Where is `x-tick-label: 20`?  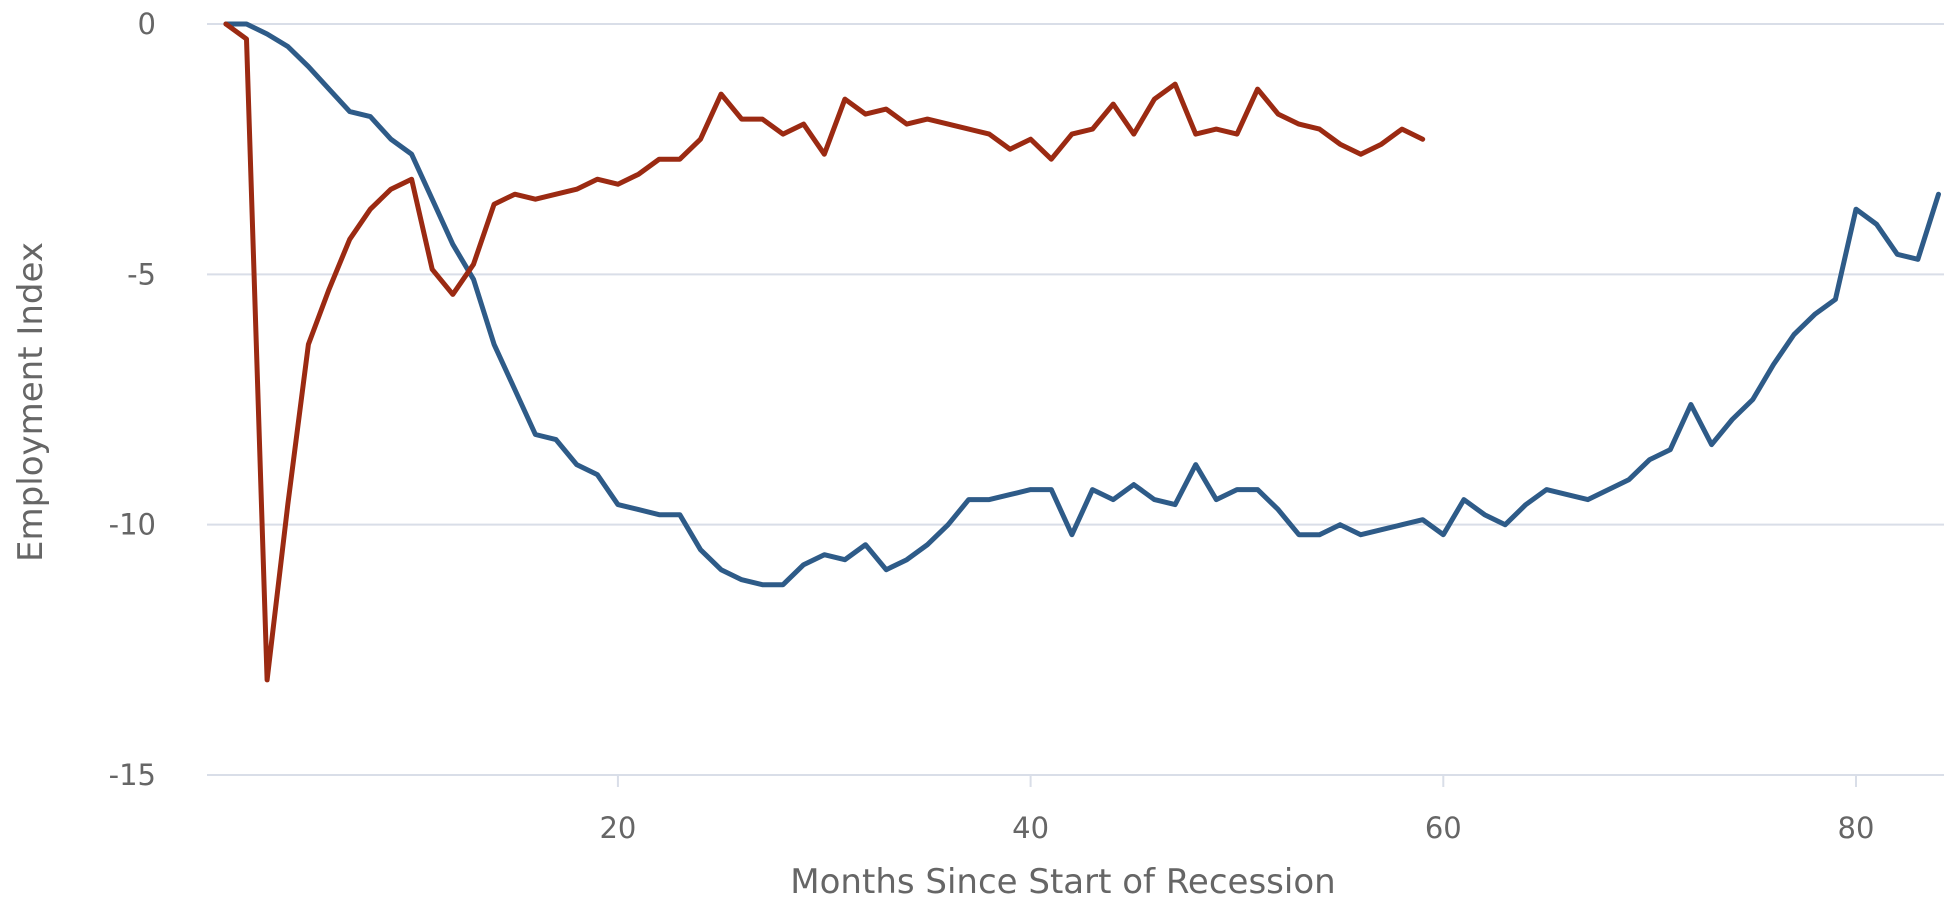
x-tick-label: 20 is located at coordinates (617, 828).